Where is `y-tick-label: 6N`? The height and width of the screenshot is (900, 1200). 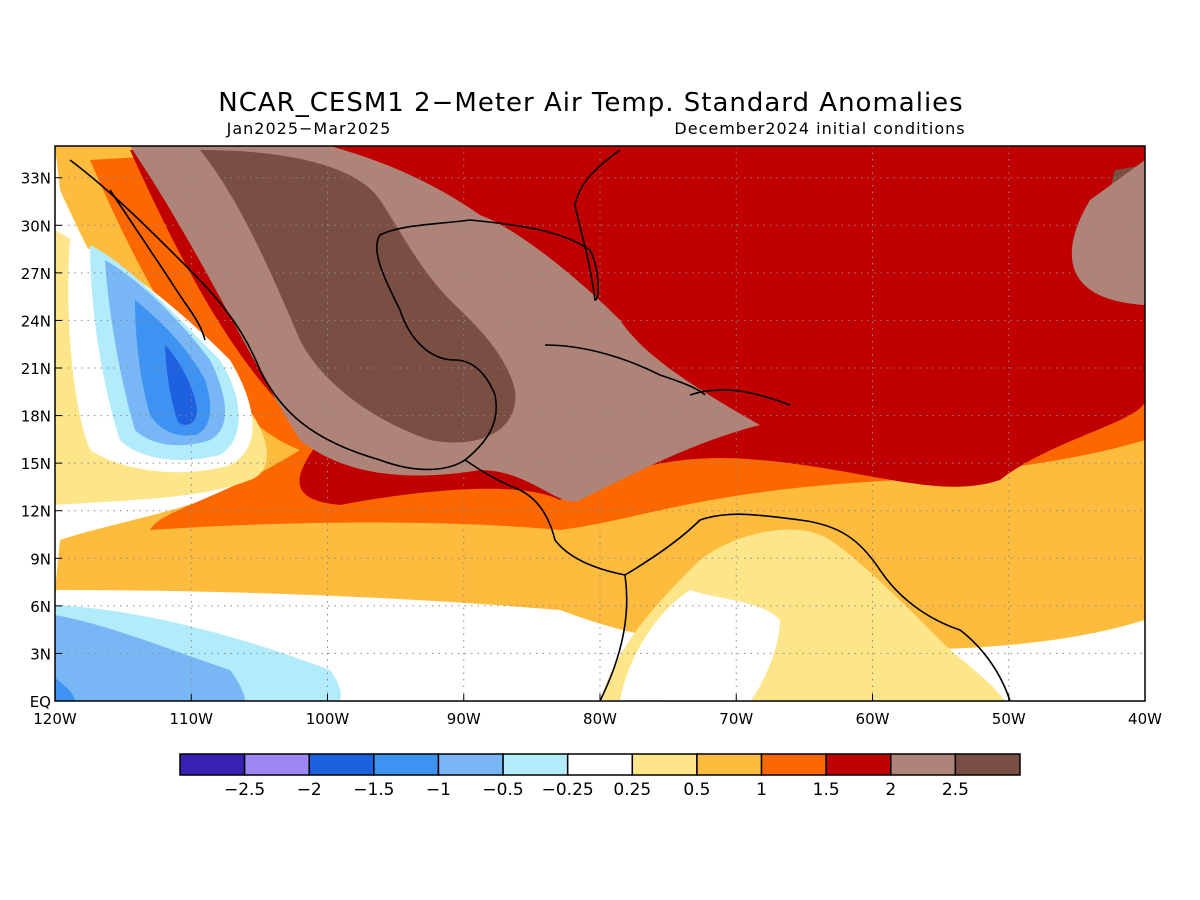
y-tick-label: 6N is located at coordinates (40, 607).